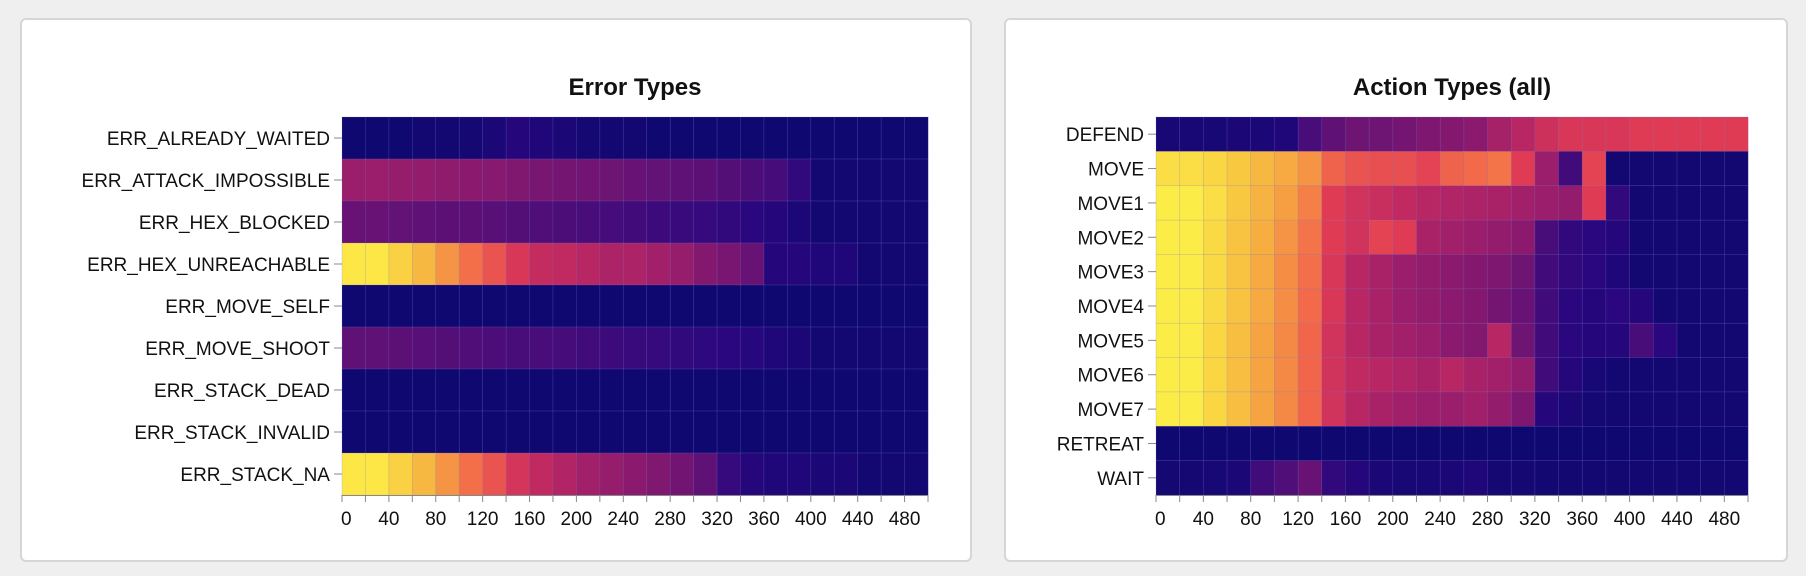  What do you see at coordinates (208, 265) in the screenshot?
I see `y-category-label: ERR_HEX_UNREACHABLE` at bounding box center [208, 265].